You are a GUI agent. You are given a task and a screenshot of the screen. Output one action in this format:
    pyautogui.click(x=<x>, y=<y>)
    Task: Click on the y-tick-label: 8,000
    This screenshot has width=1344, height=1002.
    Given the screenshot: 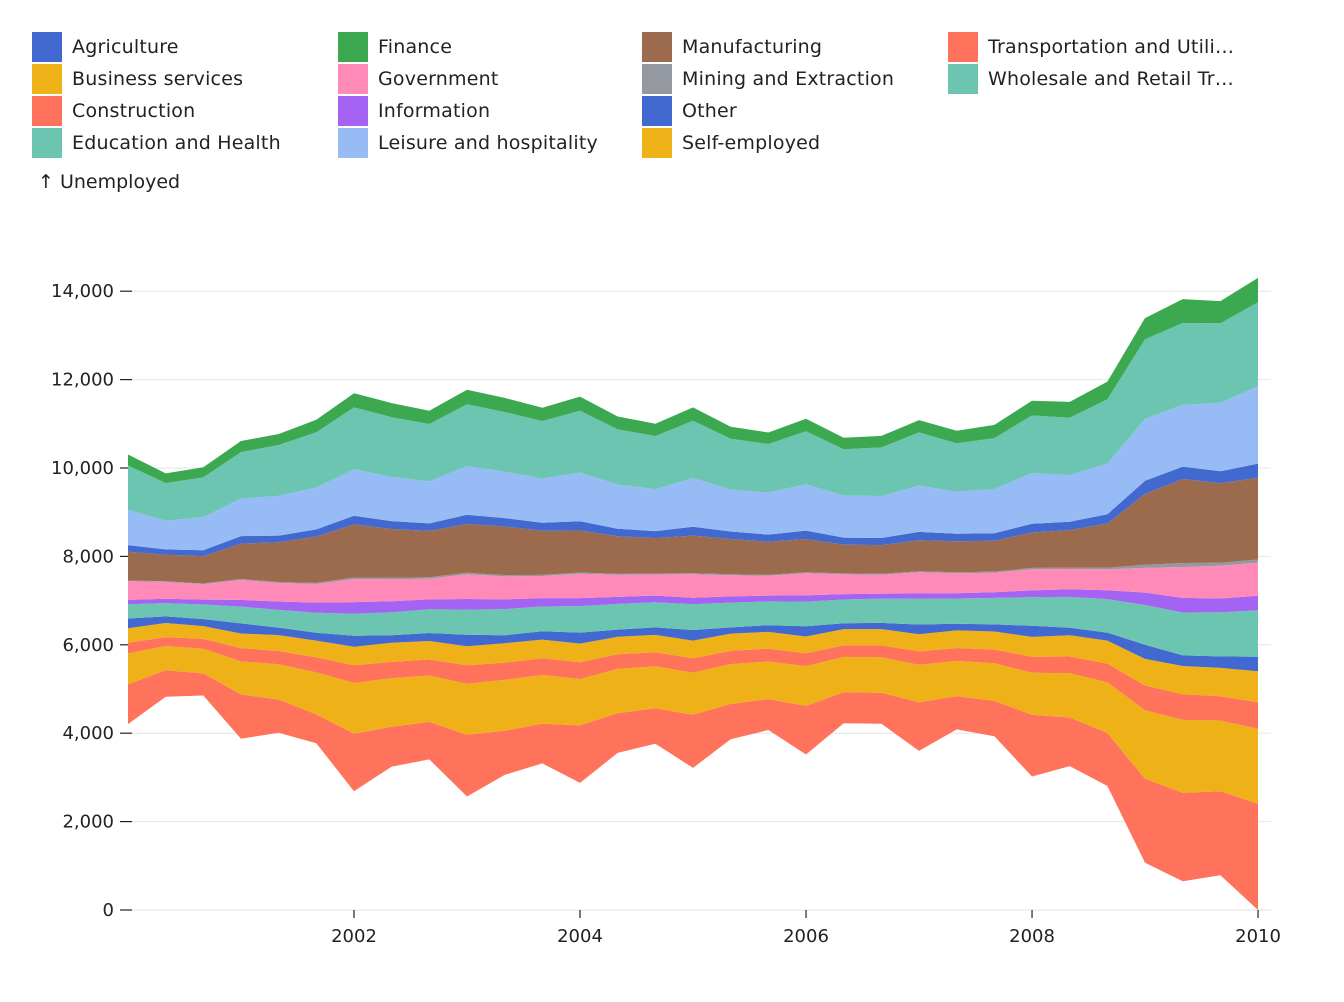 What is the action you would take?
    pyautogui.click(x=88, y=556)
    